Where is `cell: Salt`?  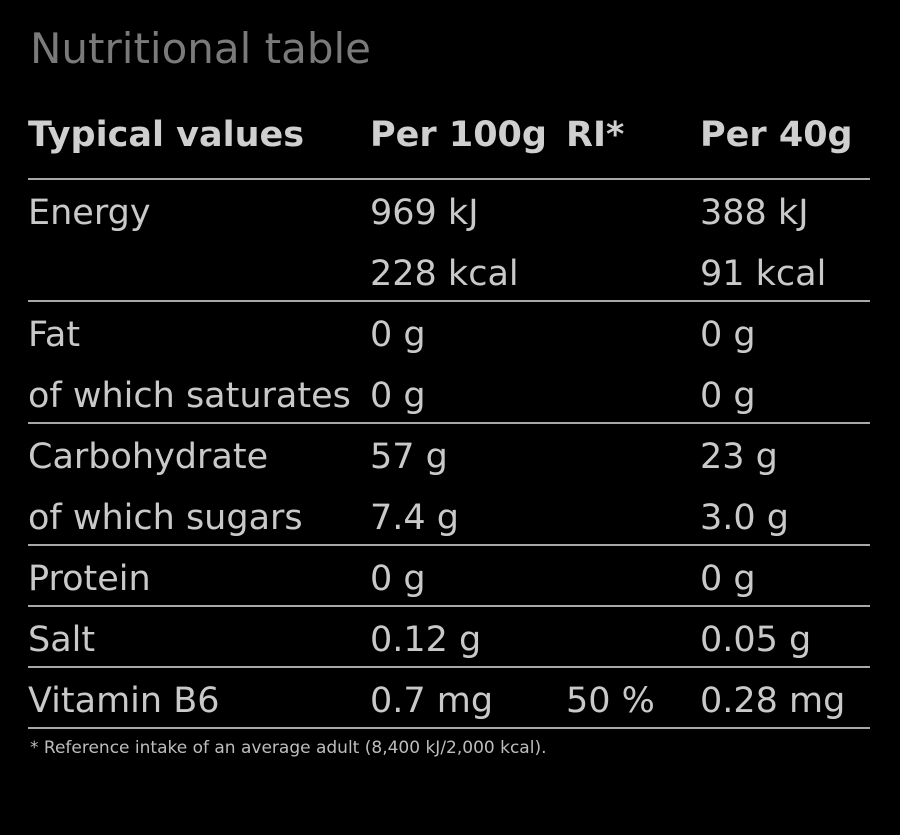
cell: Salt is located at coordinates (62, 640).